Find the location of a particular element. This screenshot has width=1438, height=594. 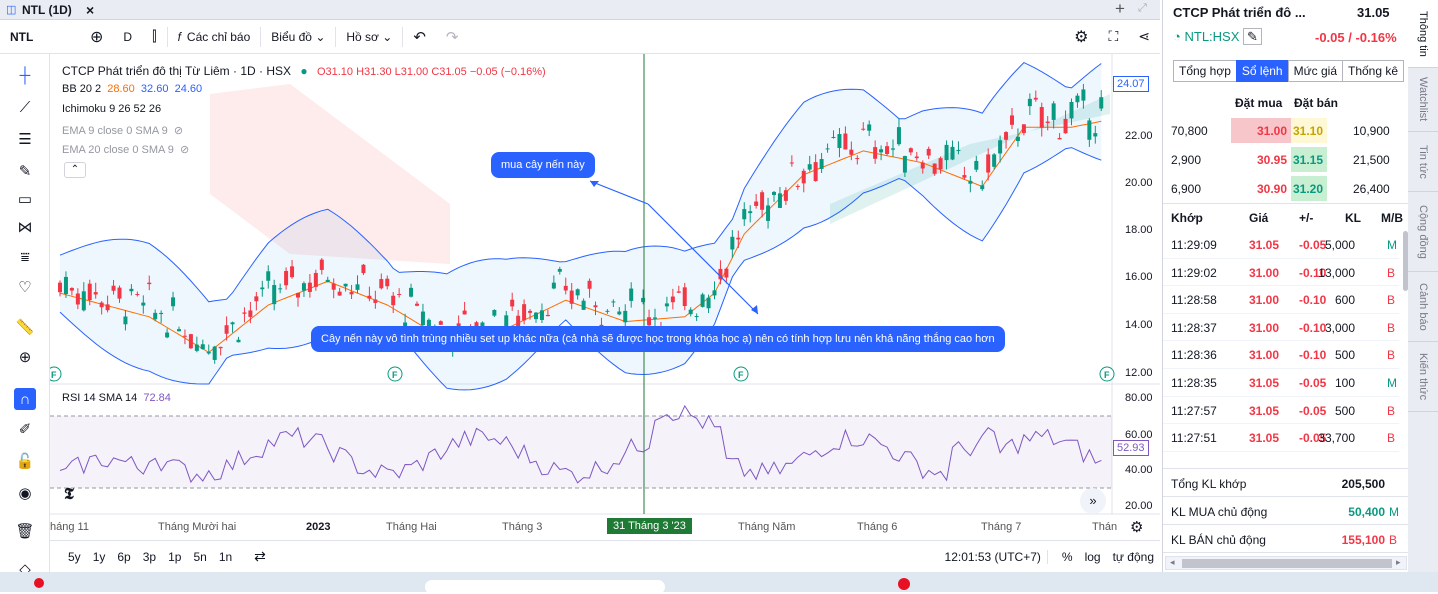

brush-icon: ✎ is located at coordinates (25, 171).